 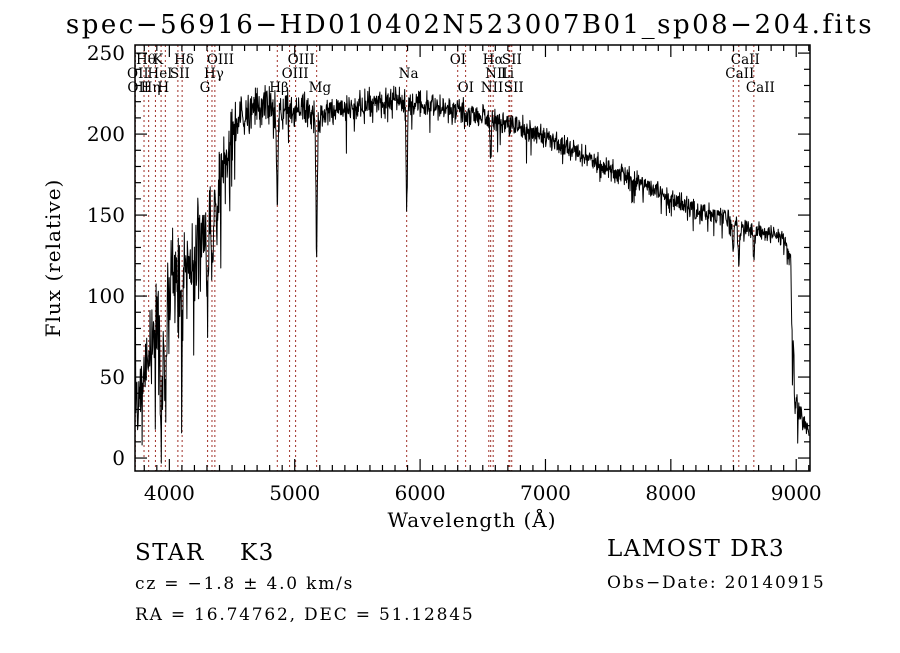 I want to click on spectral-line-label: Hθ, so click(x=146, y=60).